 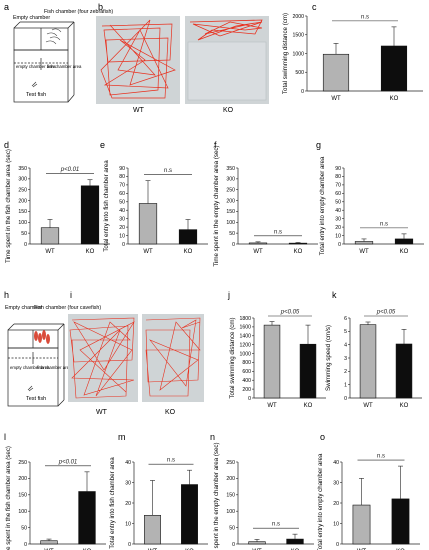 What do you see at coordinates (22, 169) in the screenshot?
I see `y-tick-label: 350` at bounding box center [22, 169].